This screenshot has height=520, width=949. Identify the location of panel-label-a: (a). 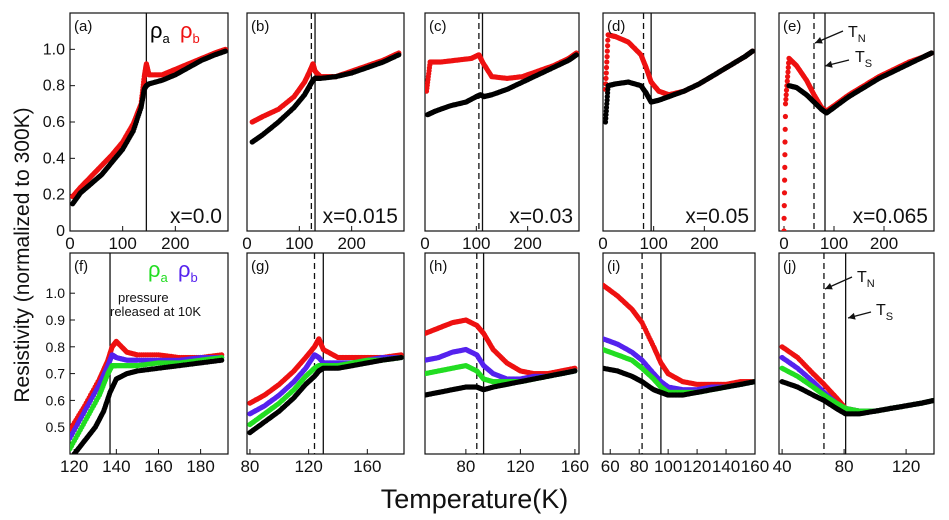
(83, 26).